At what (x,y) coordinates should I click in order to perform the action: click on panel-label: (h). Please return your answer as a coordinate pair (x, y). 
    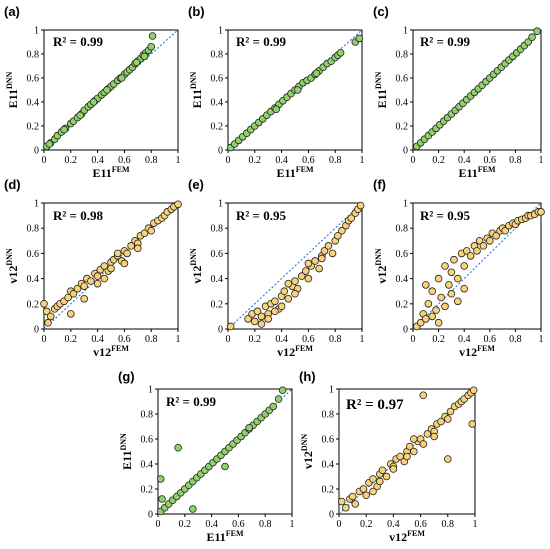
    Looking at the image, I should click on (307, 376).